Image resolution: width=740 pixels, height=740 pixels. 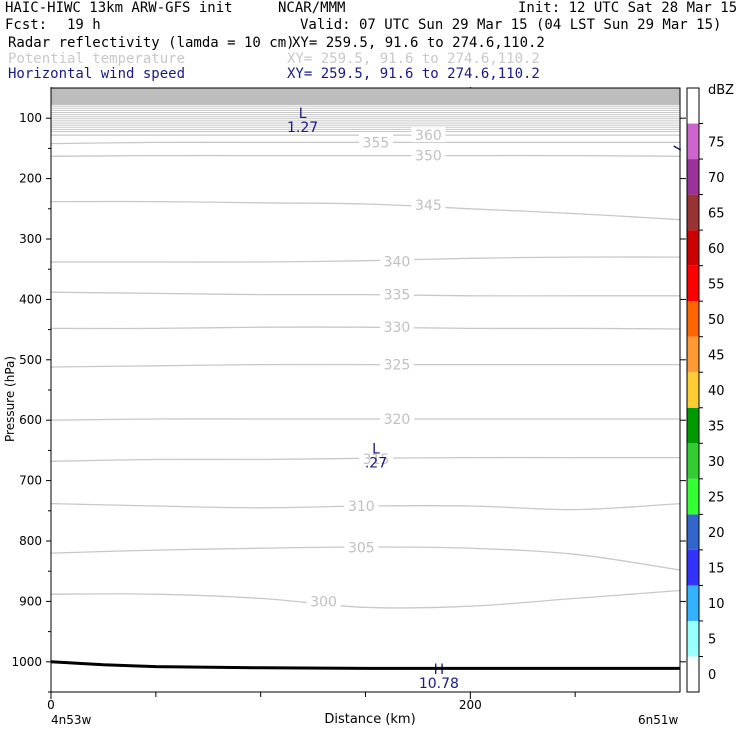 I want to click on fcst-value: 19 h, so click(x=84, y=25).